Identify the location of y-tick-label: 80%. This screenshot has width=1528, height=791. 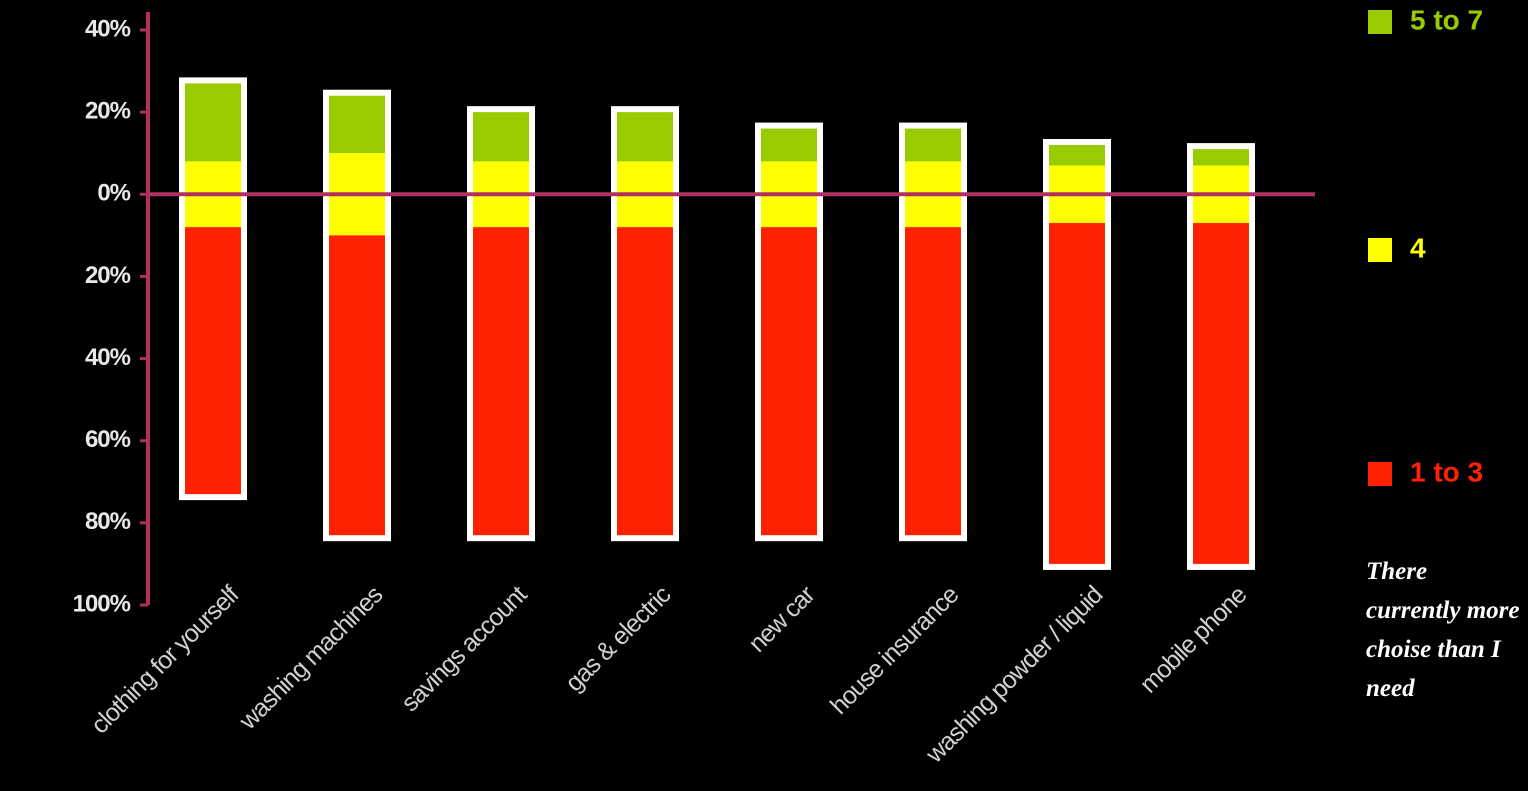
(108, 521).